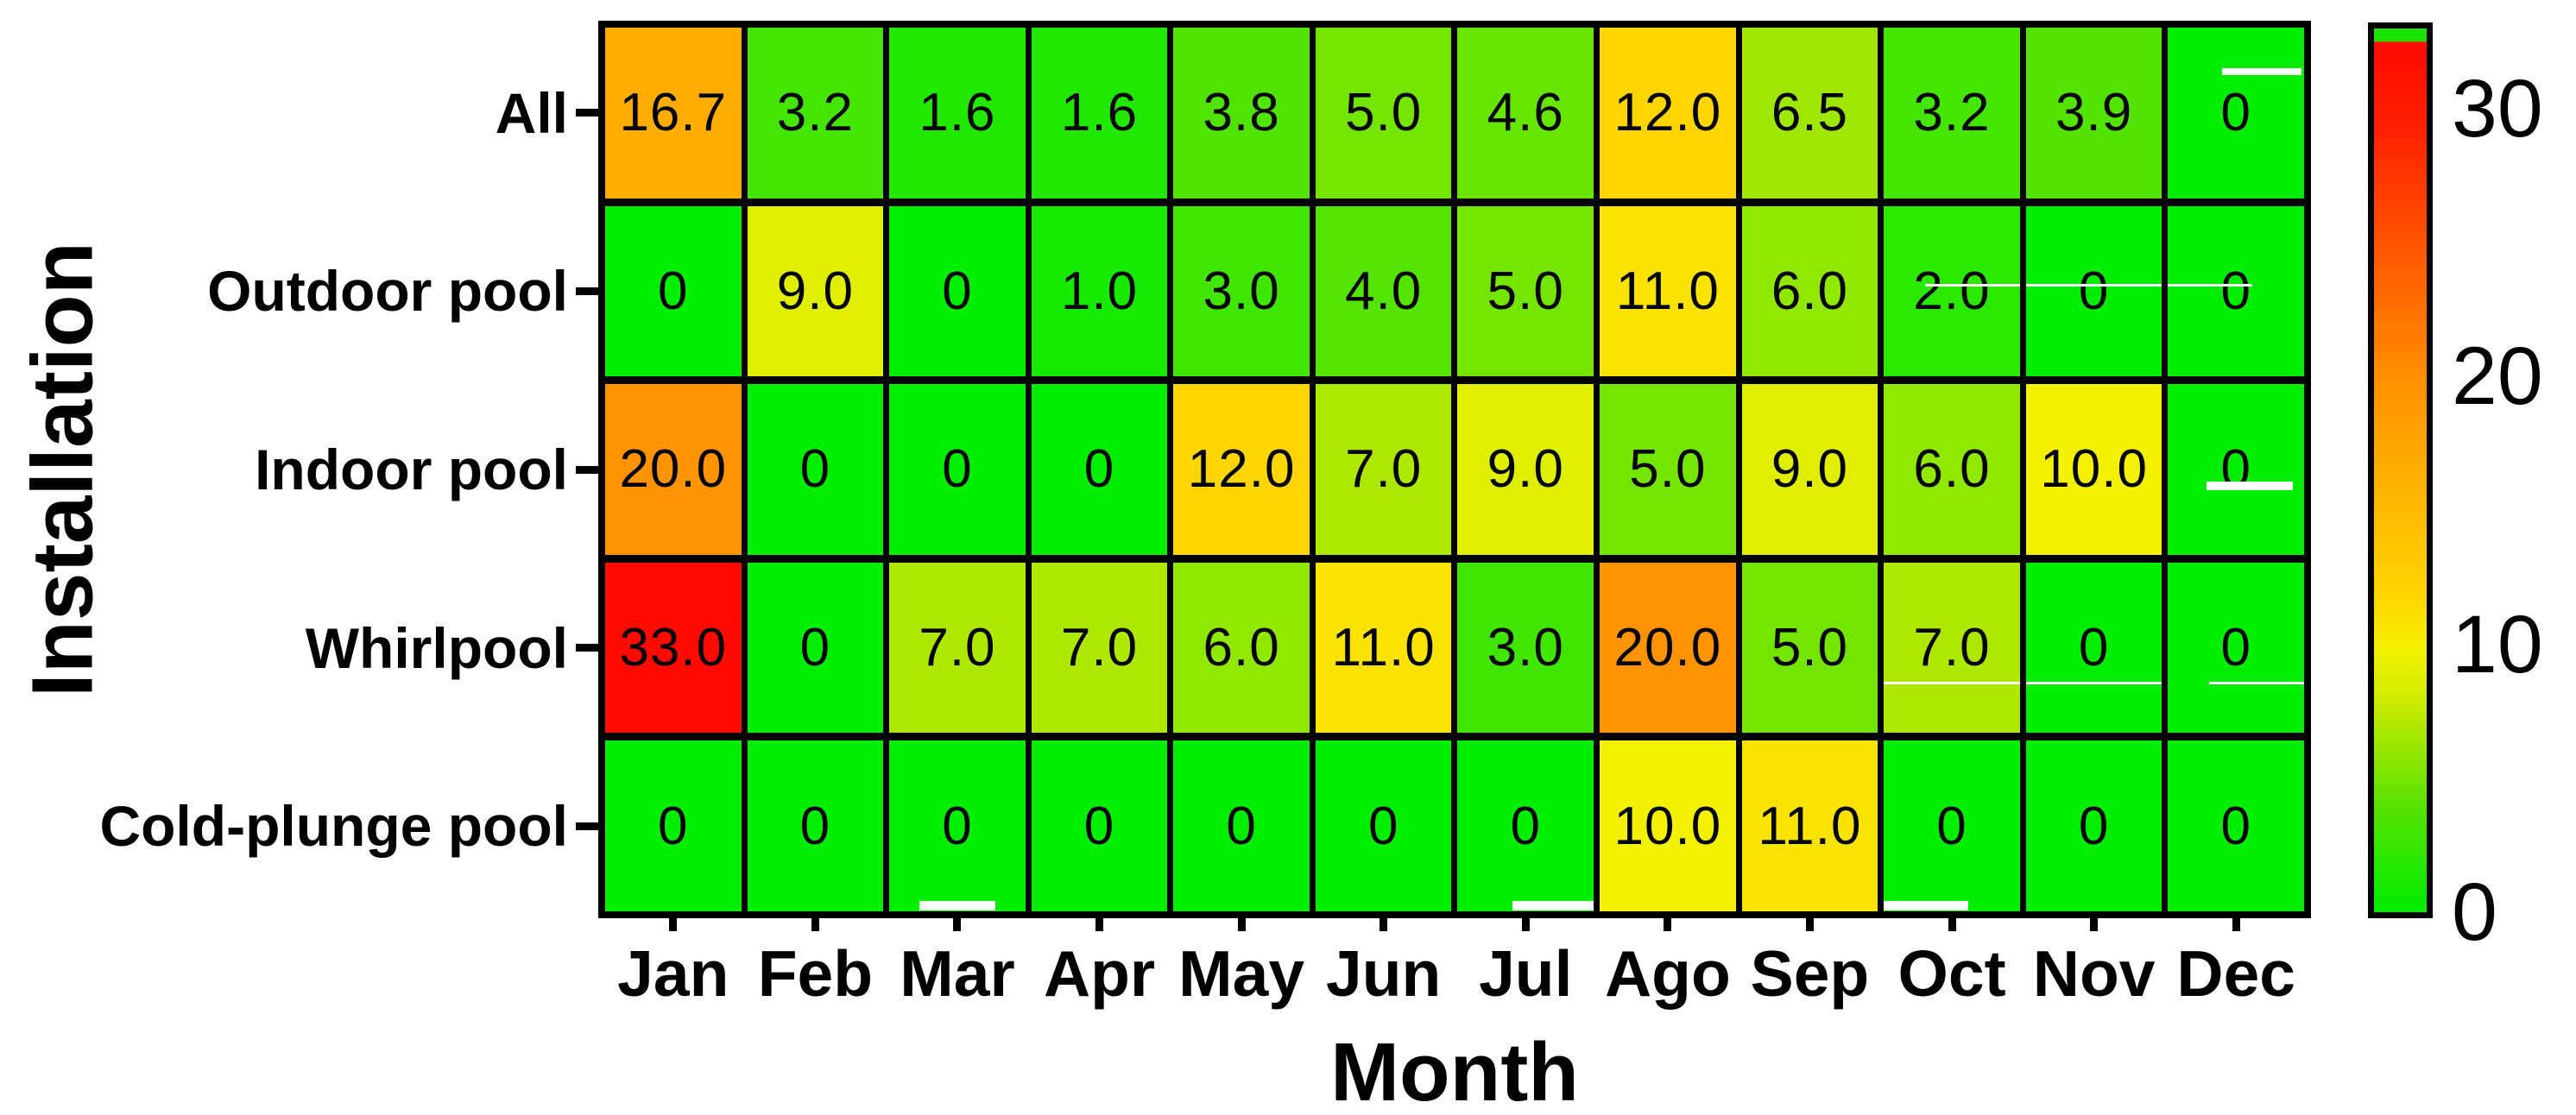  Describe the element at coordinates (587, 469) in the screenshot. I see `y-tick-mark` at that location.